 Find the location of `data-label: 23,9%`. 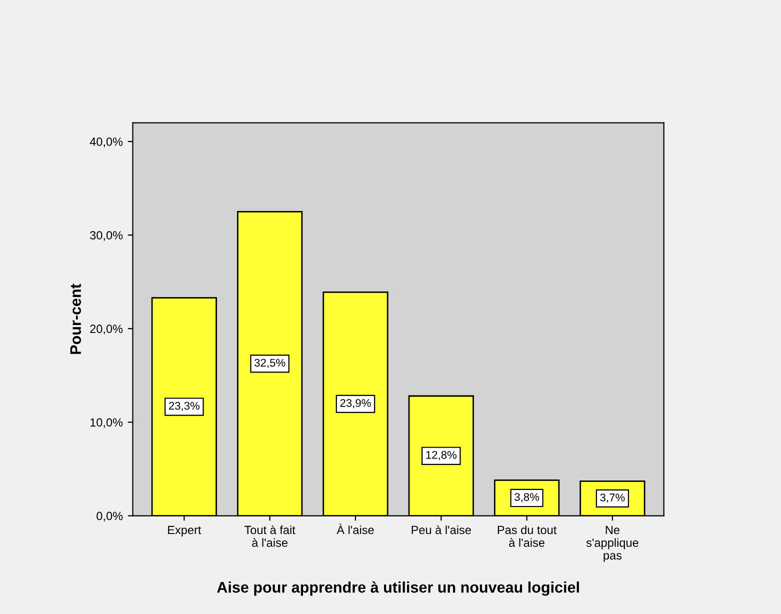

data-label: 23,9% is located at coordinates (355, 403).